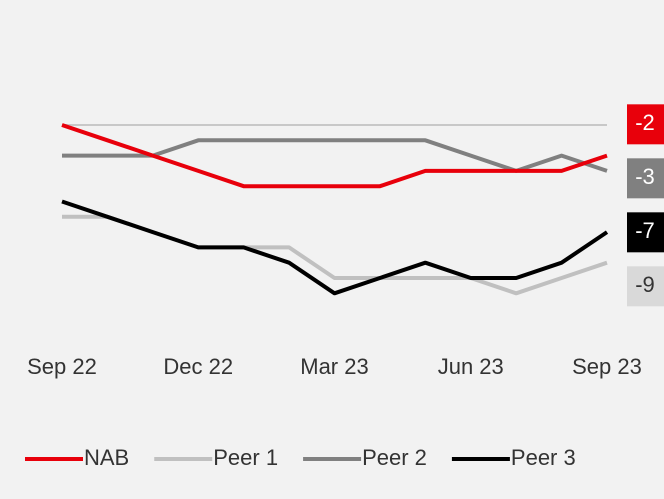  What do you see at coordinates (334, 366) in the screenshot?
I see `x-tick-label: Mar 23` at bounding box center [334, 366].